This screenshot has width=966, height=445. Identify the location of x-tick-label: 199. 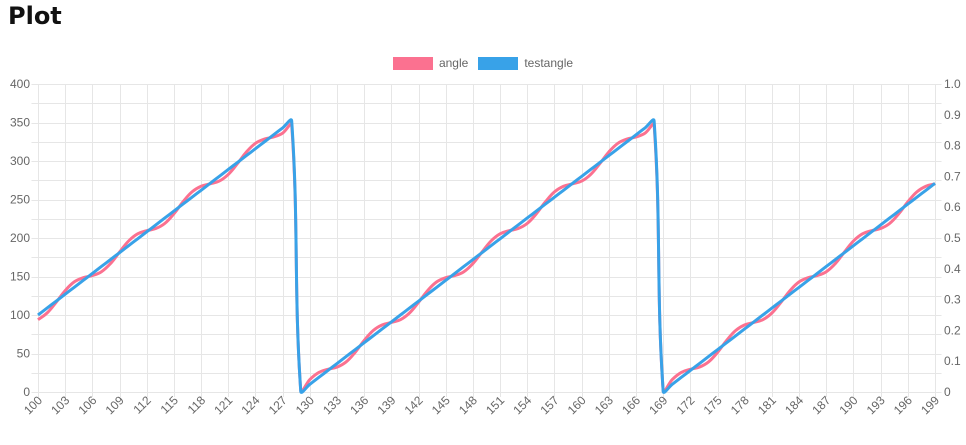
(930, 405).